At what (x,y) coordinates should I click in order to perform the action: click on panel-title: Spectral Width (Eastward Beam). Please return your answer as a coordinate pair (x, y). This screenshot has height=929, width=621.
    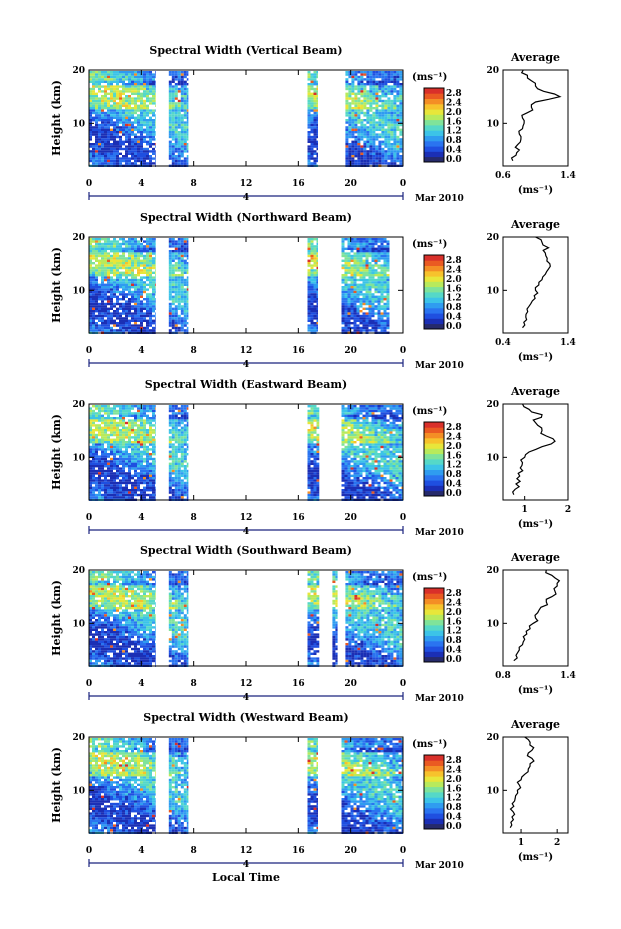
    Looking at the image, I should click on (246, 384).